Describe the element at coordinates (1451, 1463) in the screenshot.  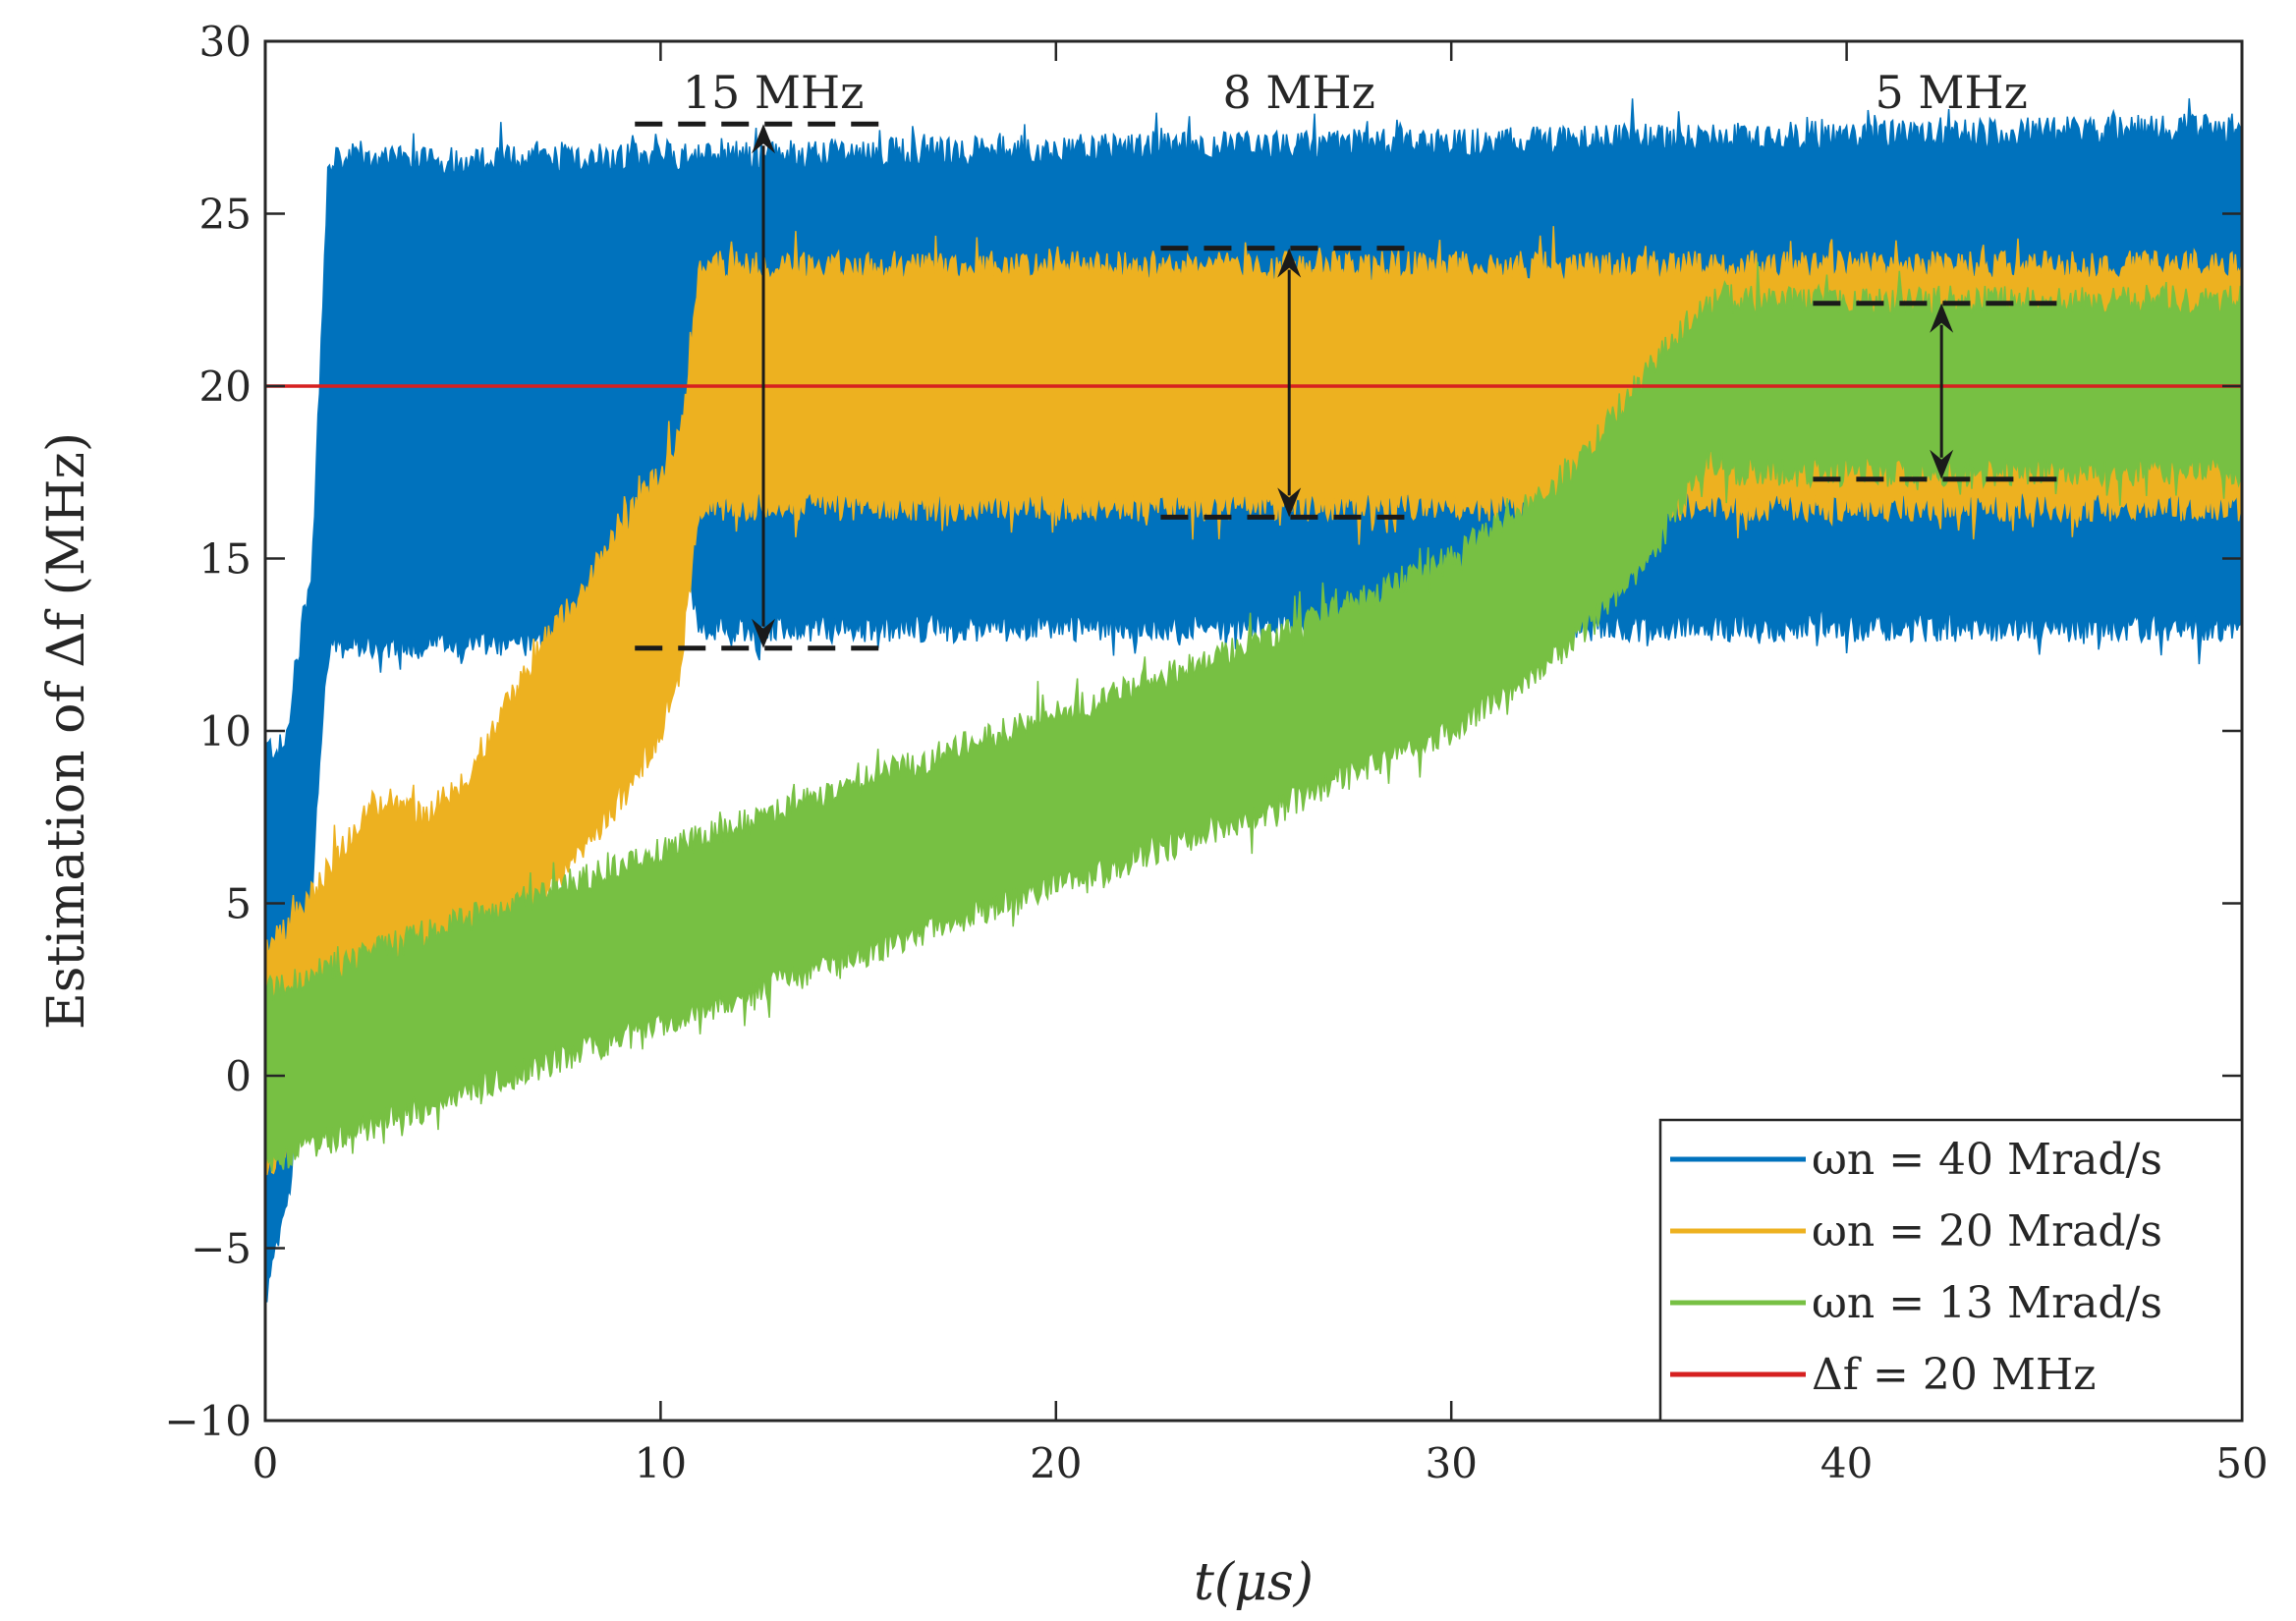
I see `x-tick-label: 30` at that location.